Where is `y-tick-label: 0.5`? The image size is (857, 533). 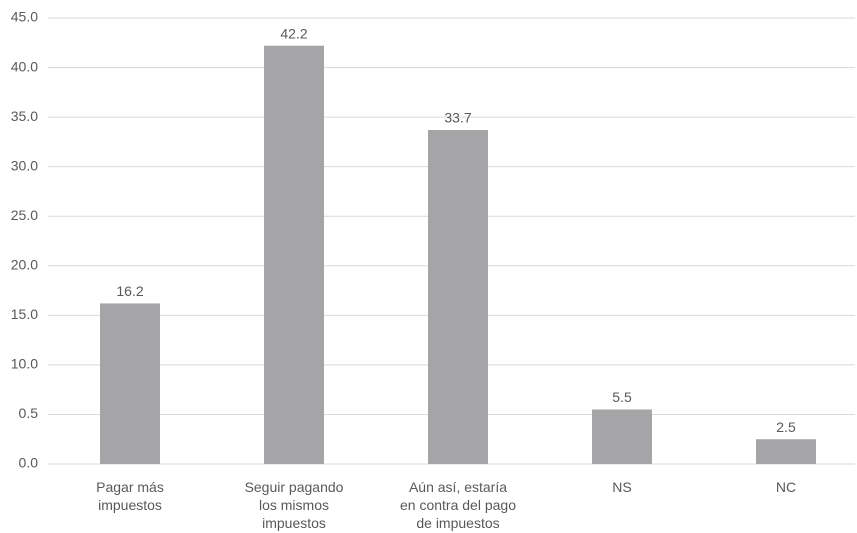
y-tick-label: 0.5 is located at coordinates (29, 413).